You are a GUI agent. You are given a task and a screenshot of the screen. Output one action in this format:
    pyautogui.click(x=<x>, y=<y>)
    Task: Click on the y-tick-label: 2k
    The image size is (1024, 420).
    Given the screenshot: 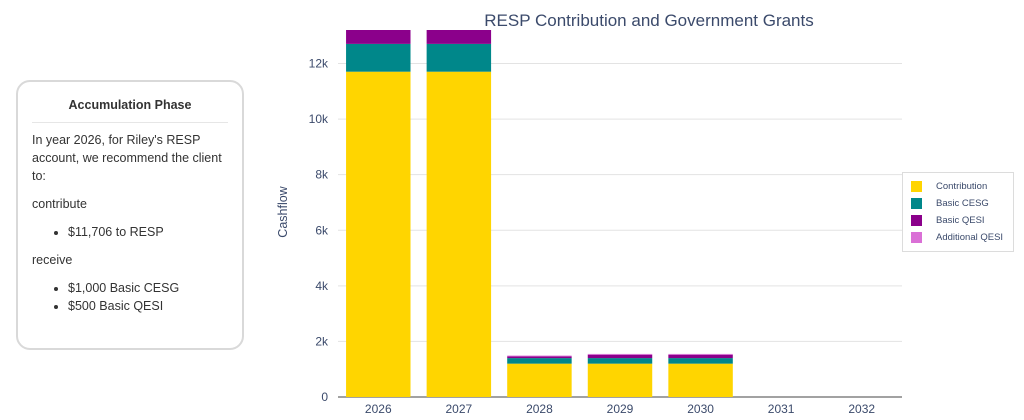 What is the action you would take?
    pyautogui.click(x=322, y=341)
    